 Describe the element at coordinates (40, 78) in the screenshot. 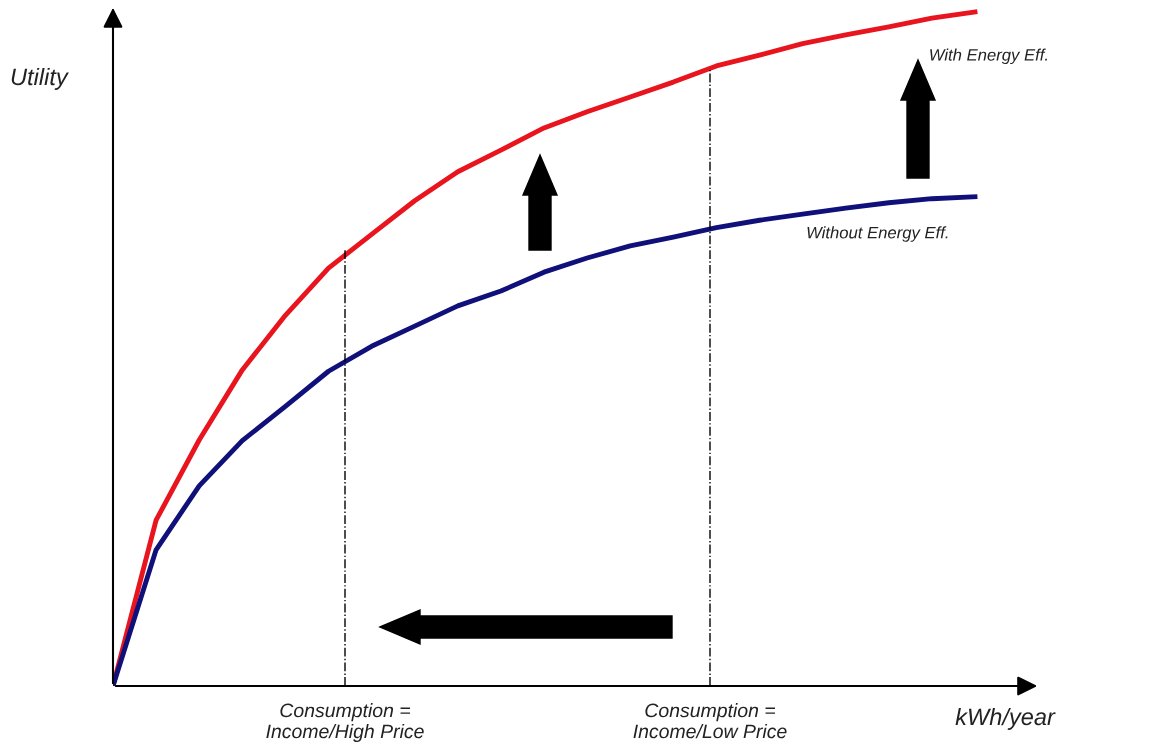

I see `y-axis-title: Utility` at that location.